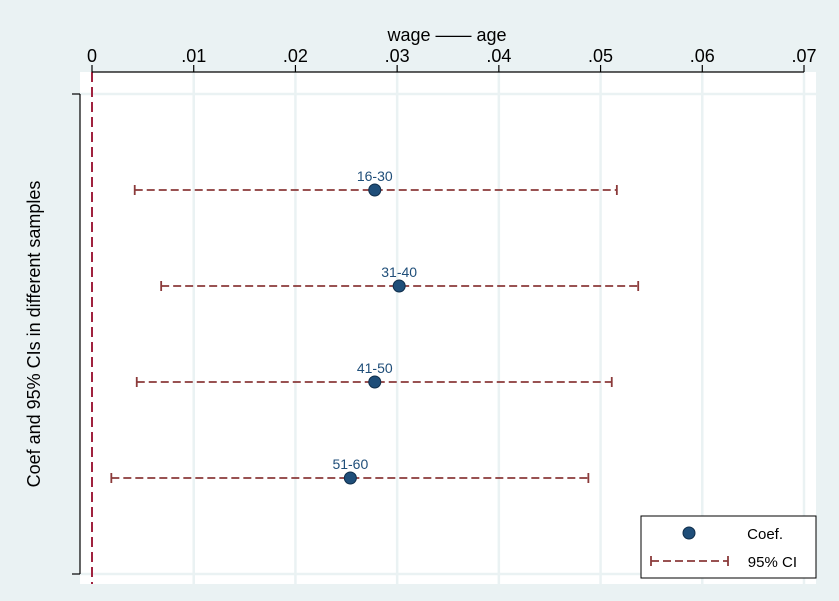 The height and width of the screenshot is (601, 839). Describe the element at coordinates (765, 534) in the screenshot. I see `legend-coef-label: Coef.` at that location.